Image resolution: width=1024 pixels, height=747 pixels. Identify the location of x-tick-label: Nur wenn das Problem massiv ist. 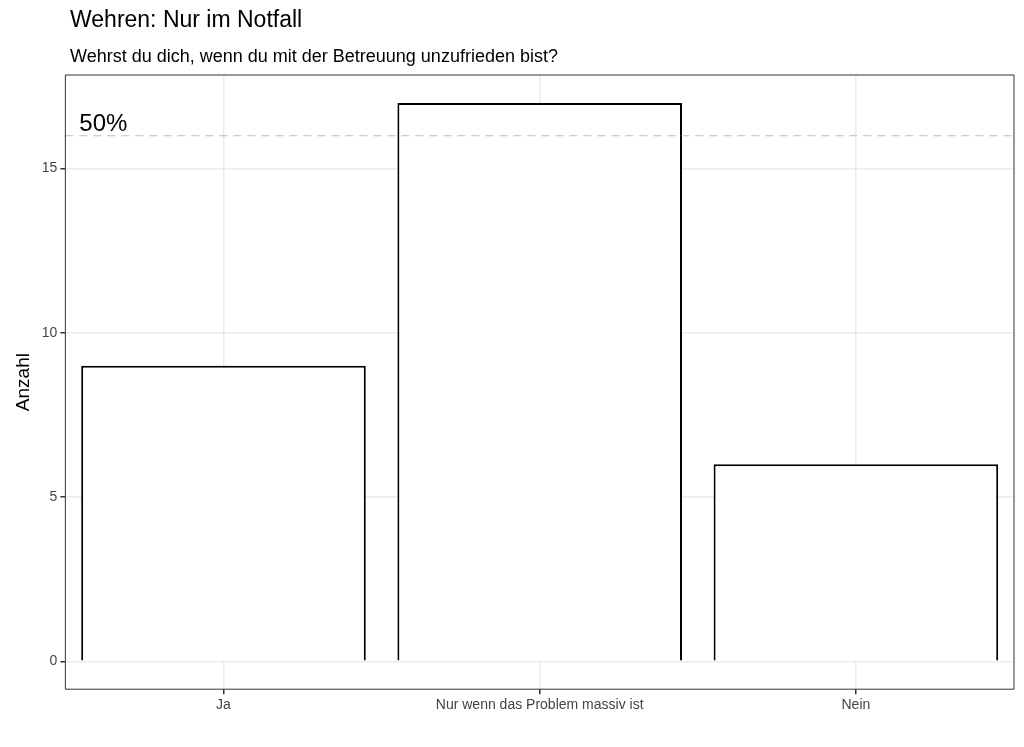
(539, 704).